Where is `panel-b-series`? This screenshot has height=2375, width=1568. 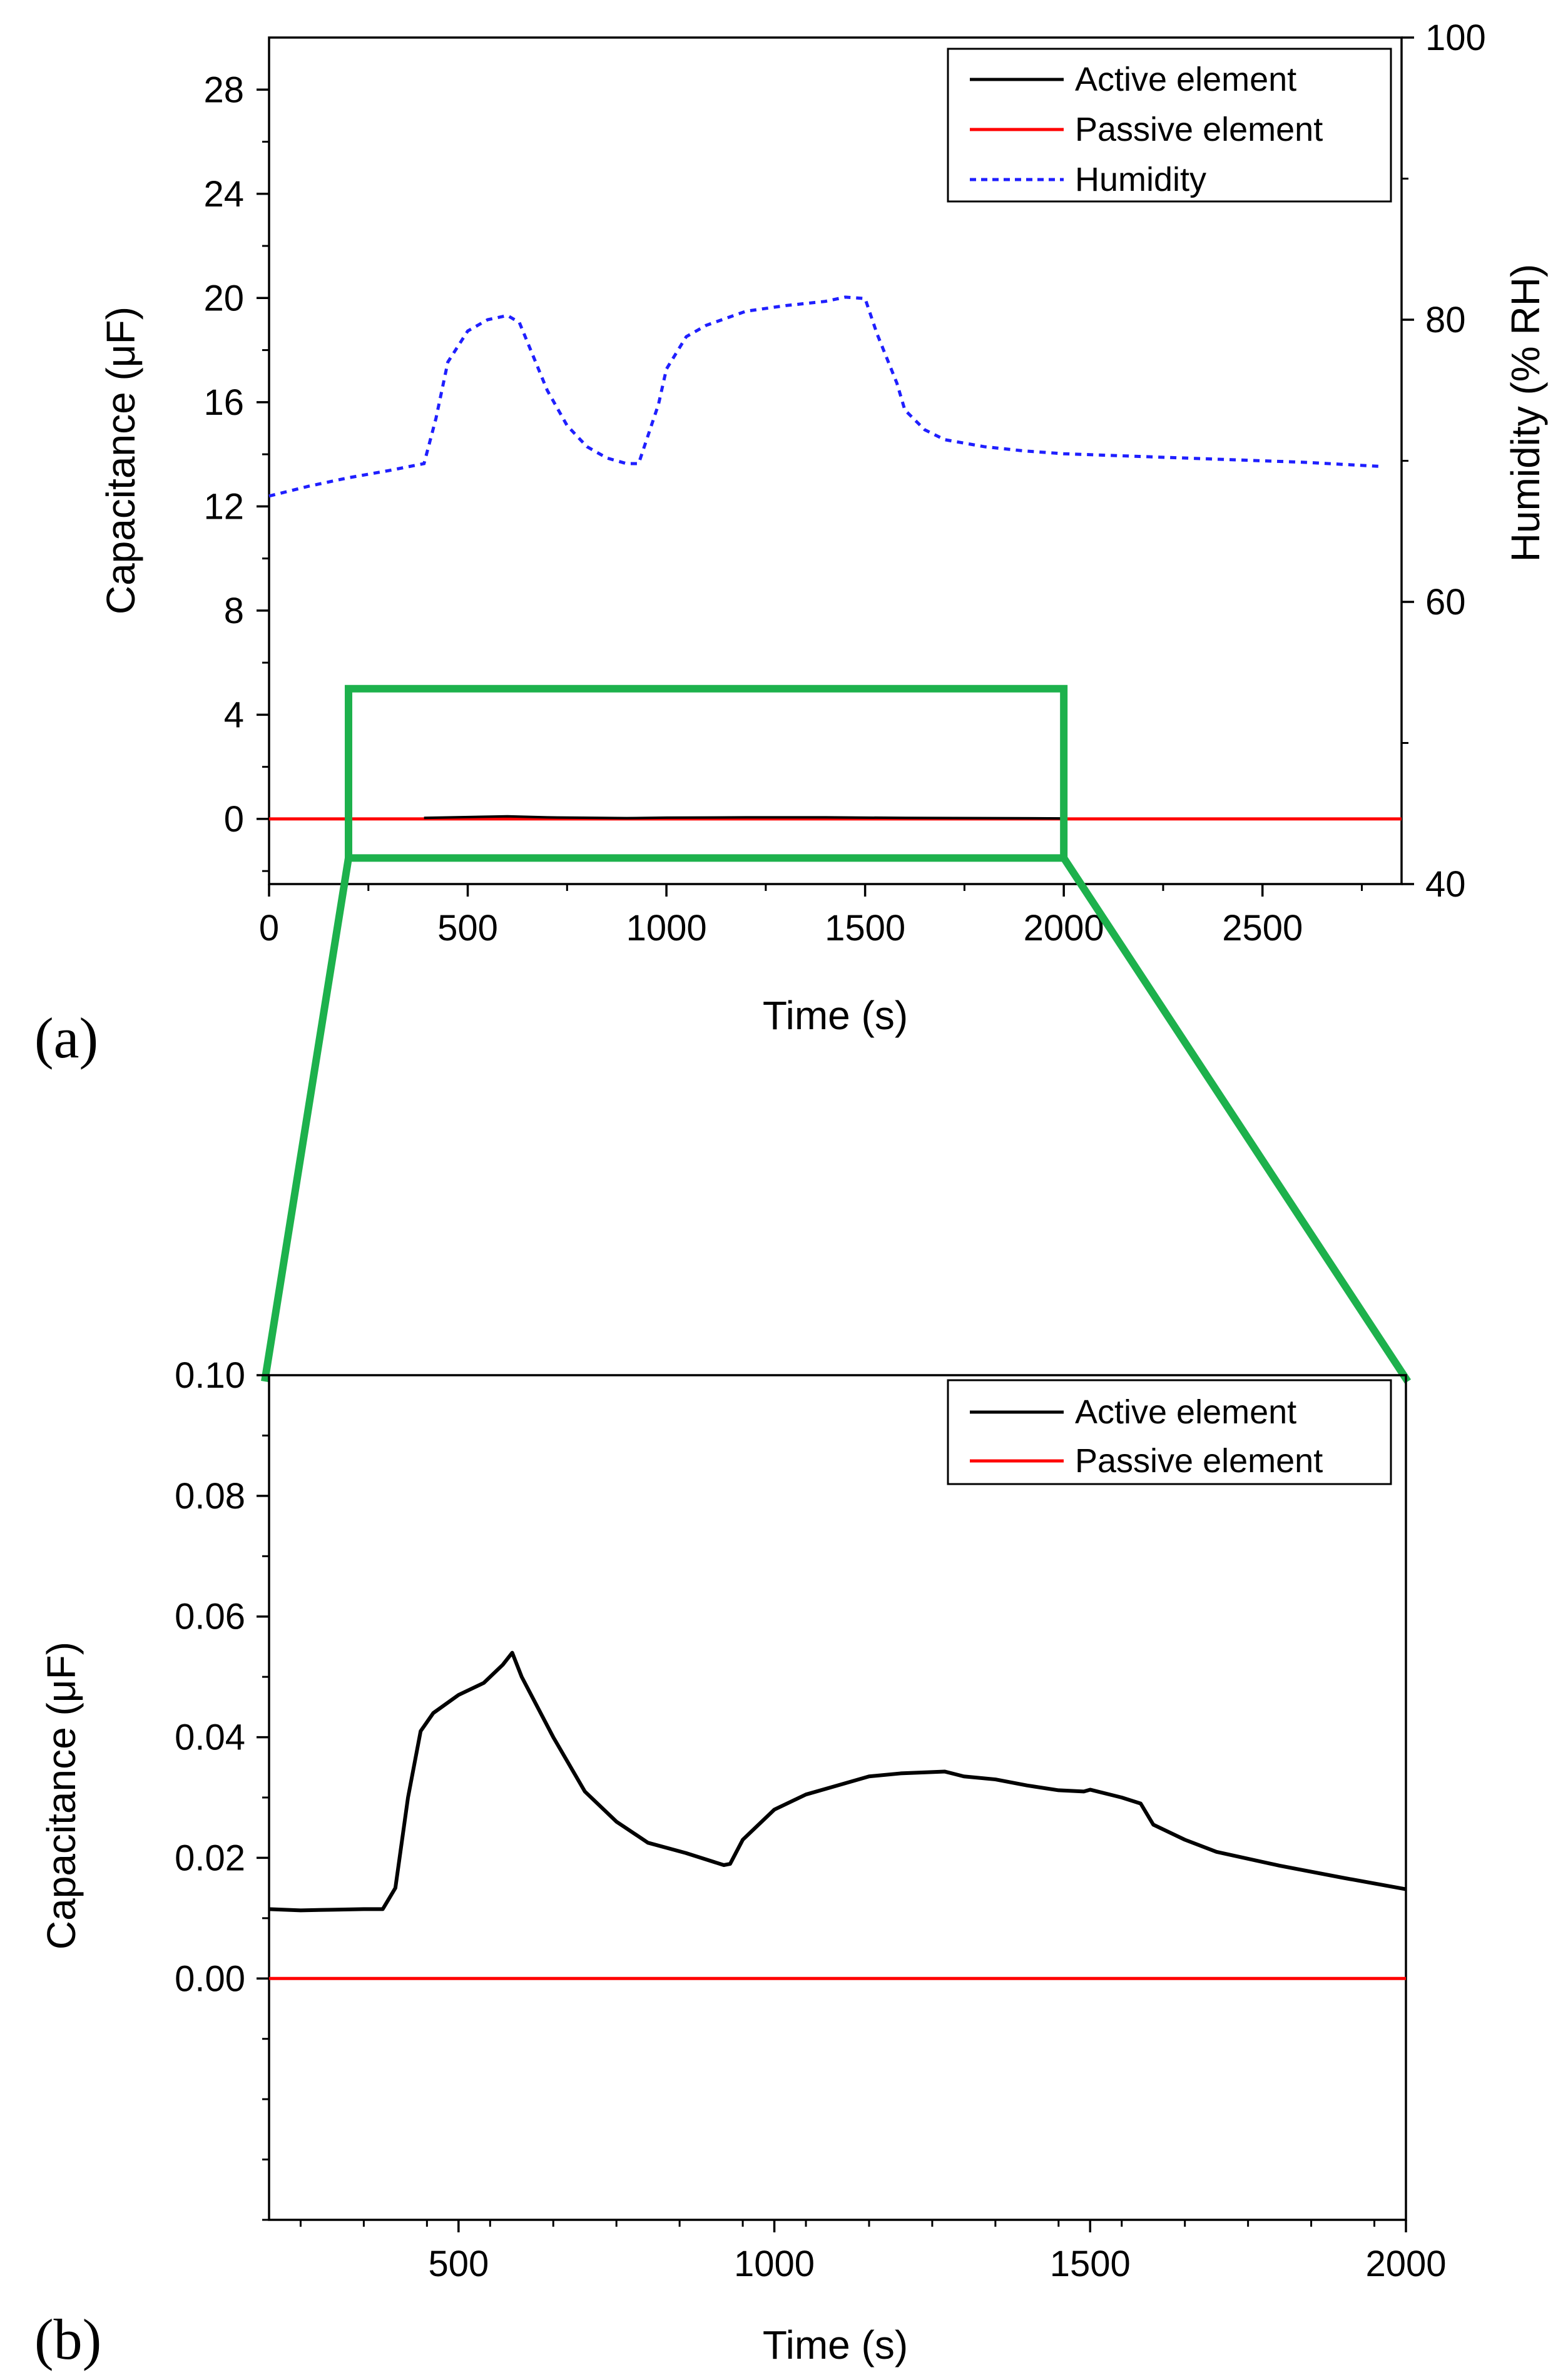
panel-b-series is located at coordinates (838, 1815).